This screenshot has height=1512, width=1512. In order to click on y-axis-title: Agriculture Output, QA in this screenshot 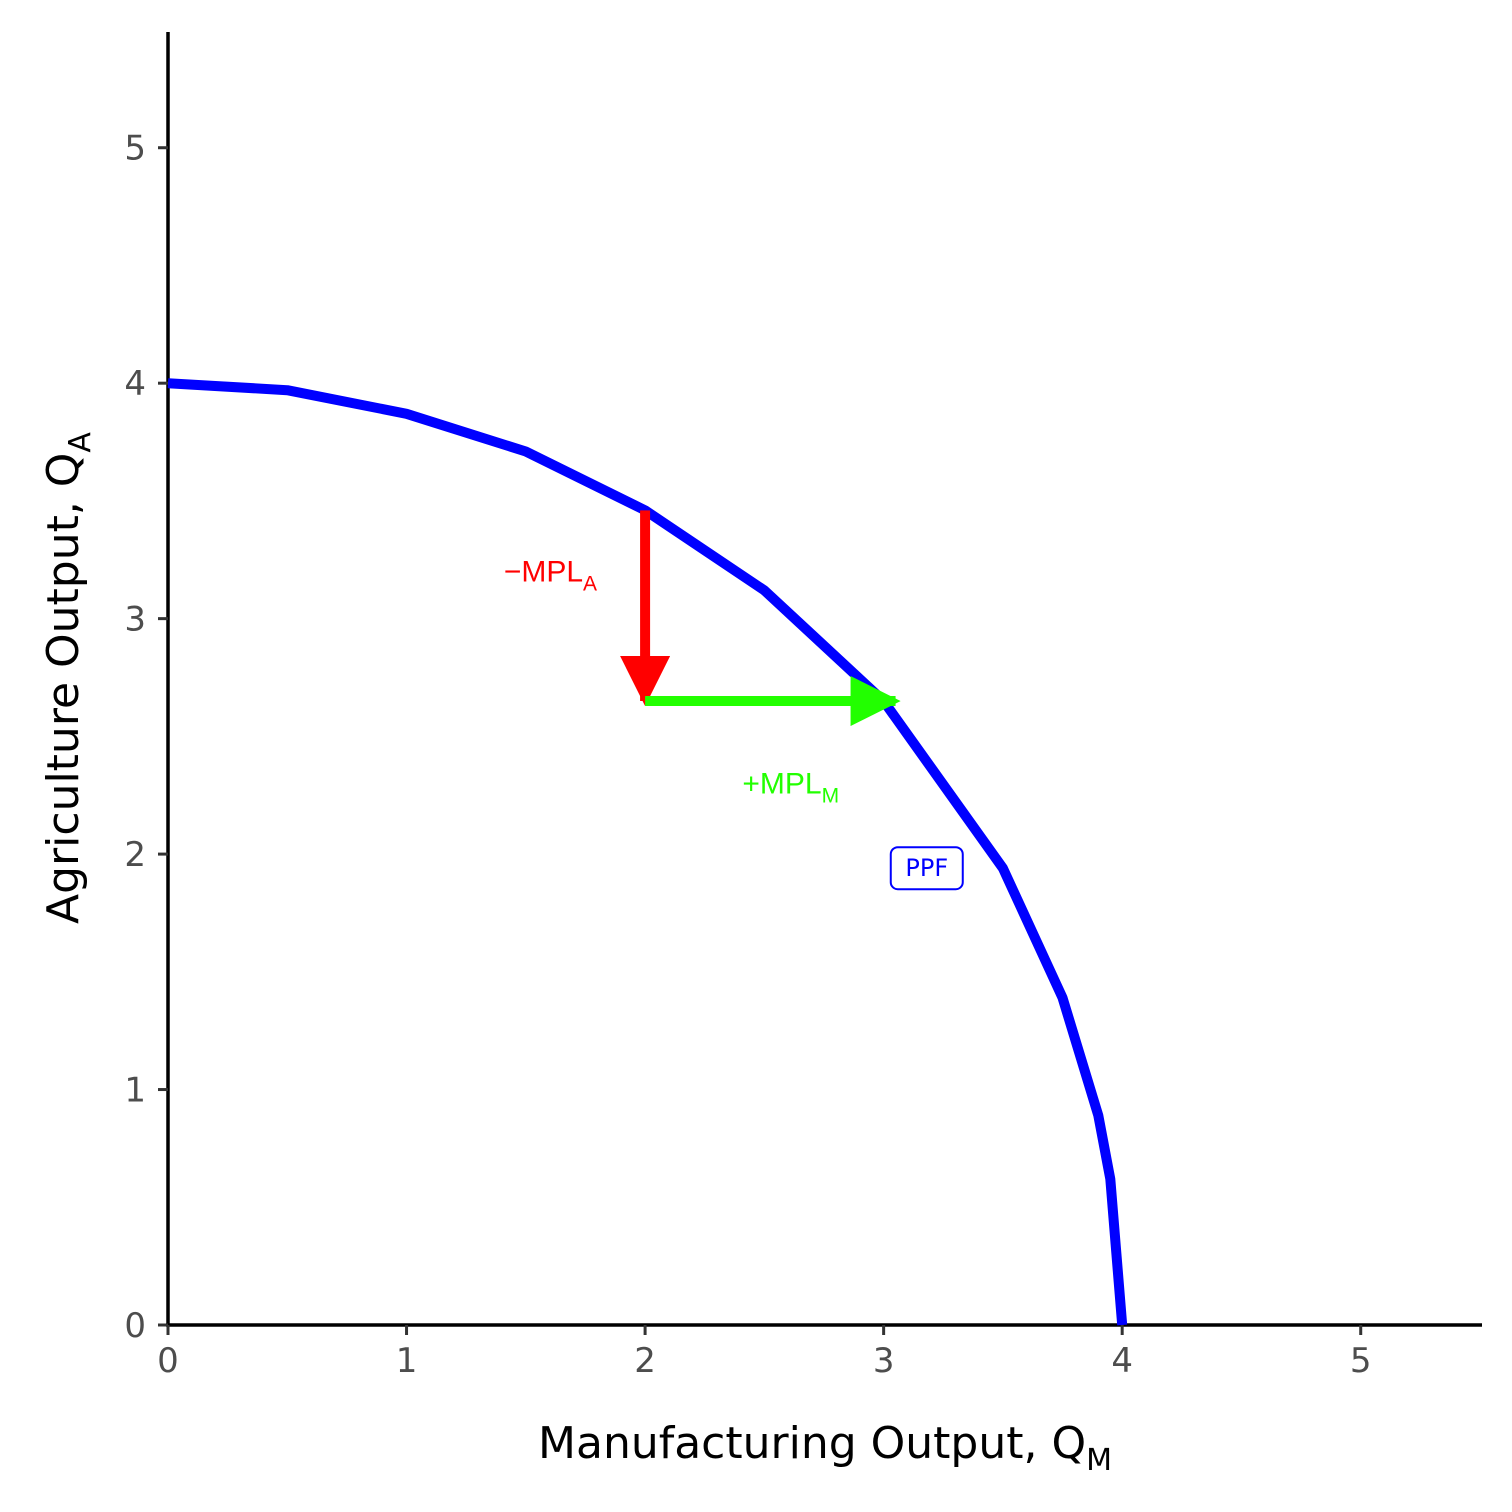, I will do `click(68, 678)`.